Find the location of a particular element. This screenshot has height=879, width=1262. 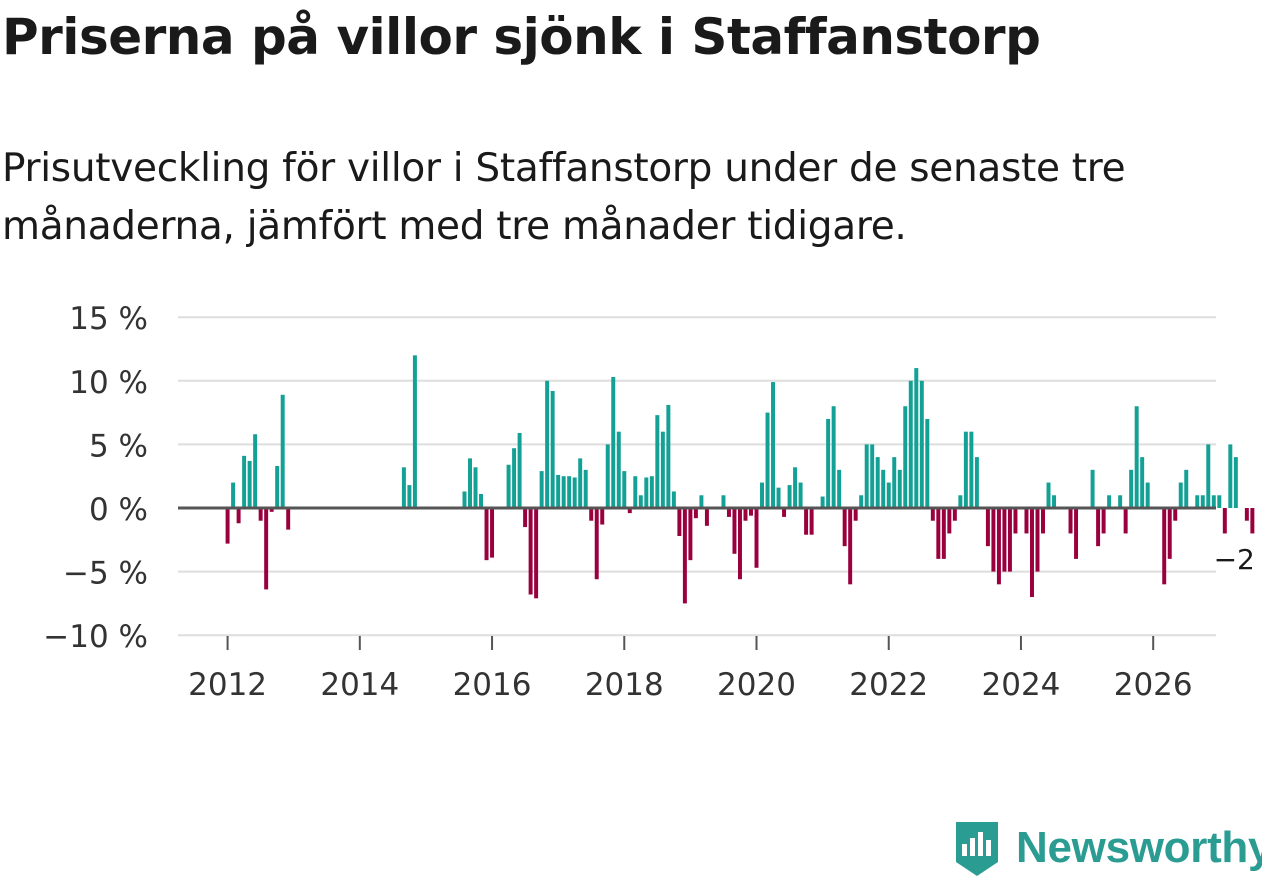

y-tick-label: 0 % is located at coordinates (118, 510).